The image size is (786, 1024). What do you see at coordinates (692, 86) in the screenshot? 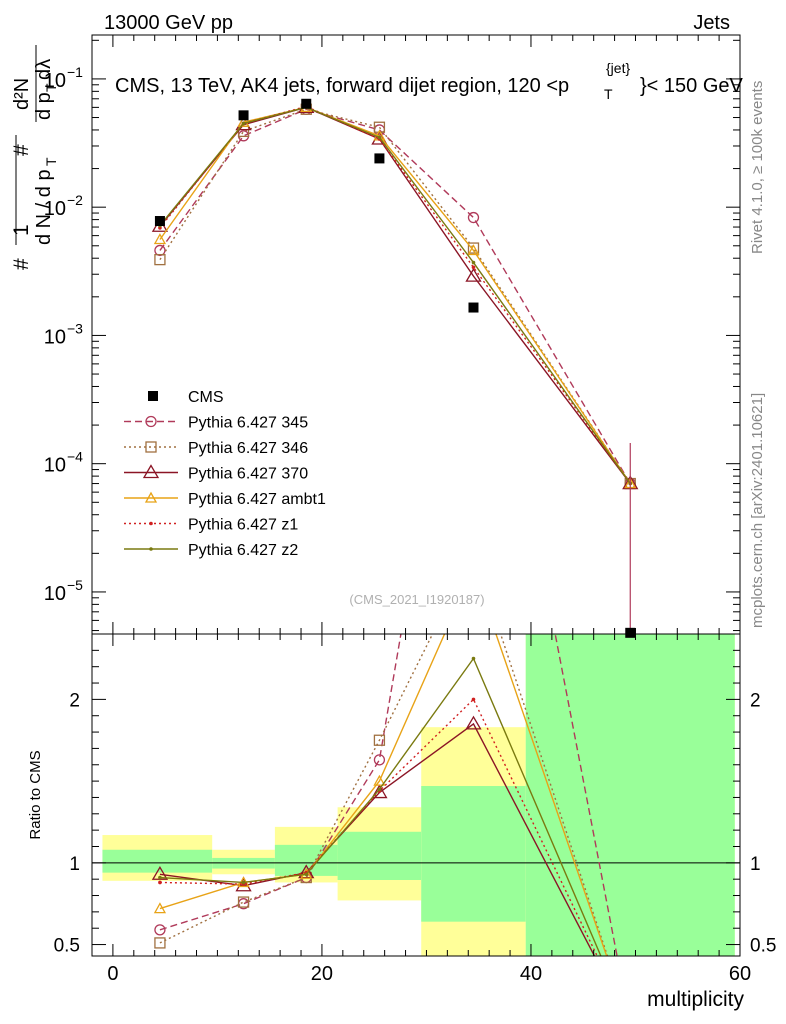
I see `title-end-part: }< 150 GeV` at bounding box center [692, 86].